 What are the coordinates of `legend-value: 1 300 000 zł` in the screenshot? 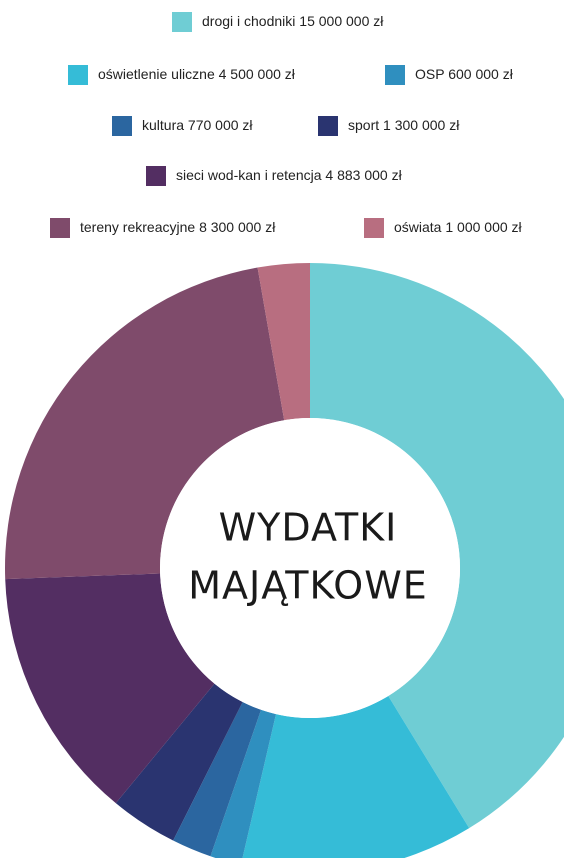 It's located at (421, 125).